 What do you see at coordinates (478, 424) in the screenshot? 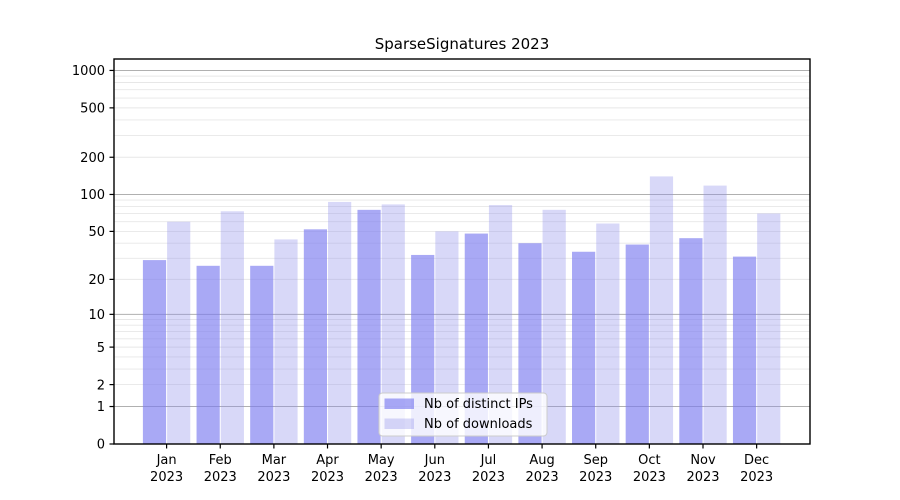
I see `legend-label-downloads: Nb of downloads` at bounding box center [478, 424].